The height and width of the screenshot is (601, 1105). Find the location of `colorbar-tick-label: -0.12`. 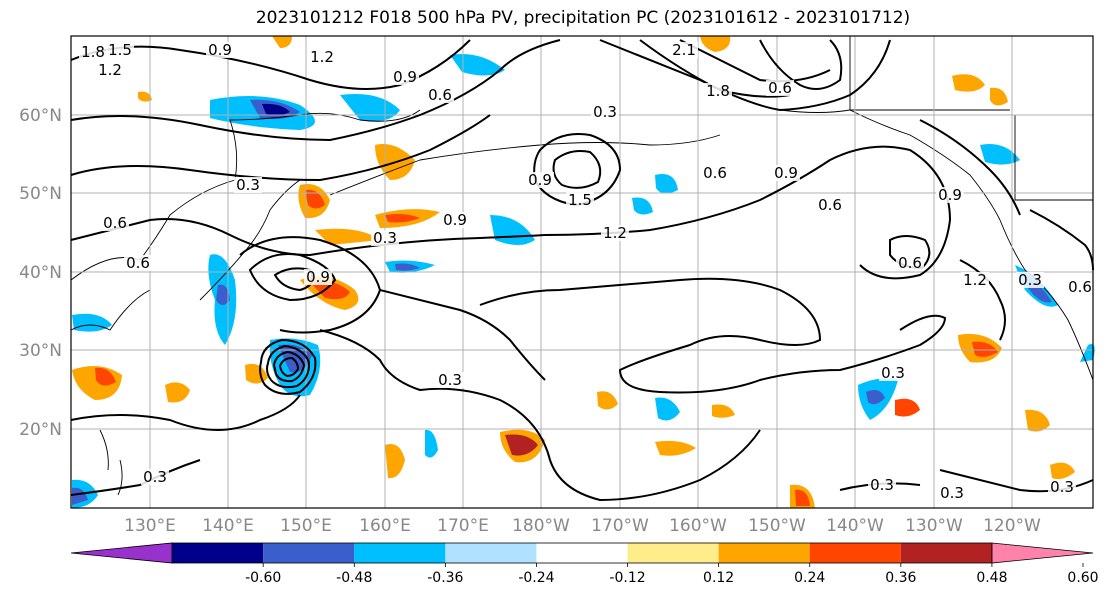

colorbar-tick-label: -0.12 is located at coordinates (627, 578).